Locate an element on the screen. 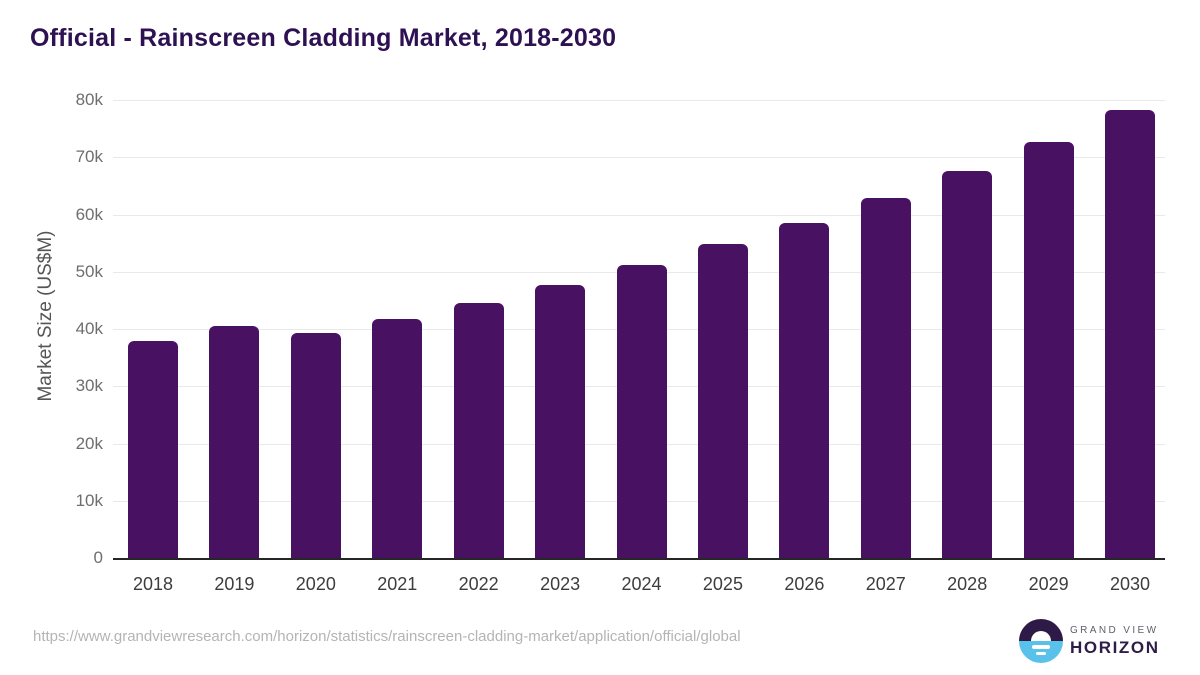 The height and width of the screenshot is (675, 1200). x-tick-label-2018: 2018 is located at coordinates (153, 584).